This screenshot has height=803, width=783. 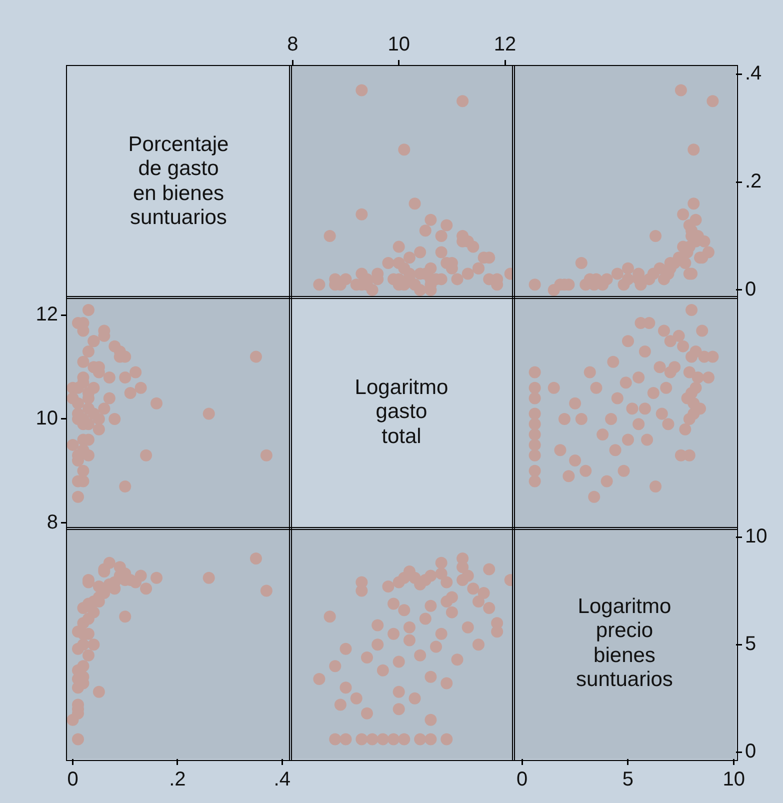 I want to click on x-tick-label: .4, so click(x=282, y=779).